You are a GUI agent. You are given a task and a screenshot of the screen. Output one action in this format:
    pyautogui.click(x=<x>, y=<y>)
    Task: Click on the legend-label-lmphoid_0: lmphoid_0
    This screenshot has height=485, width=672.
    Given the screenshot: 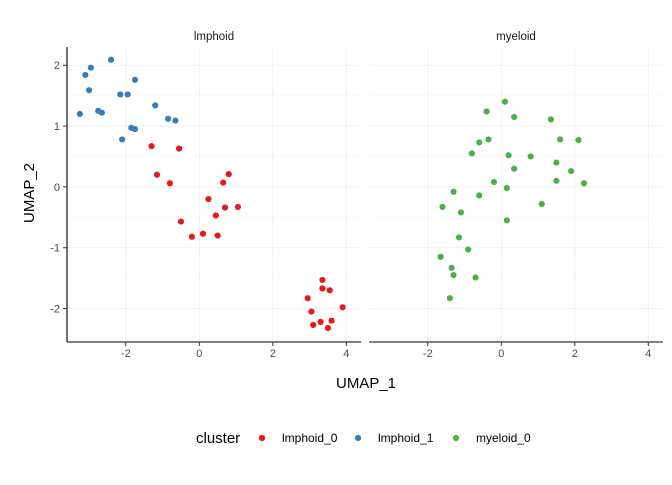 What is the action you would take?
    pyautogui.click(x=310, y=438)
    